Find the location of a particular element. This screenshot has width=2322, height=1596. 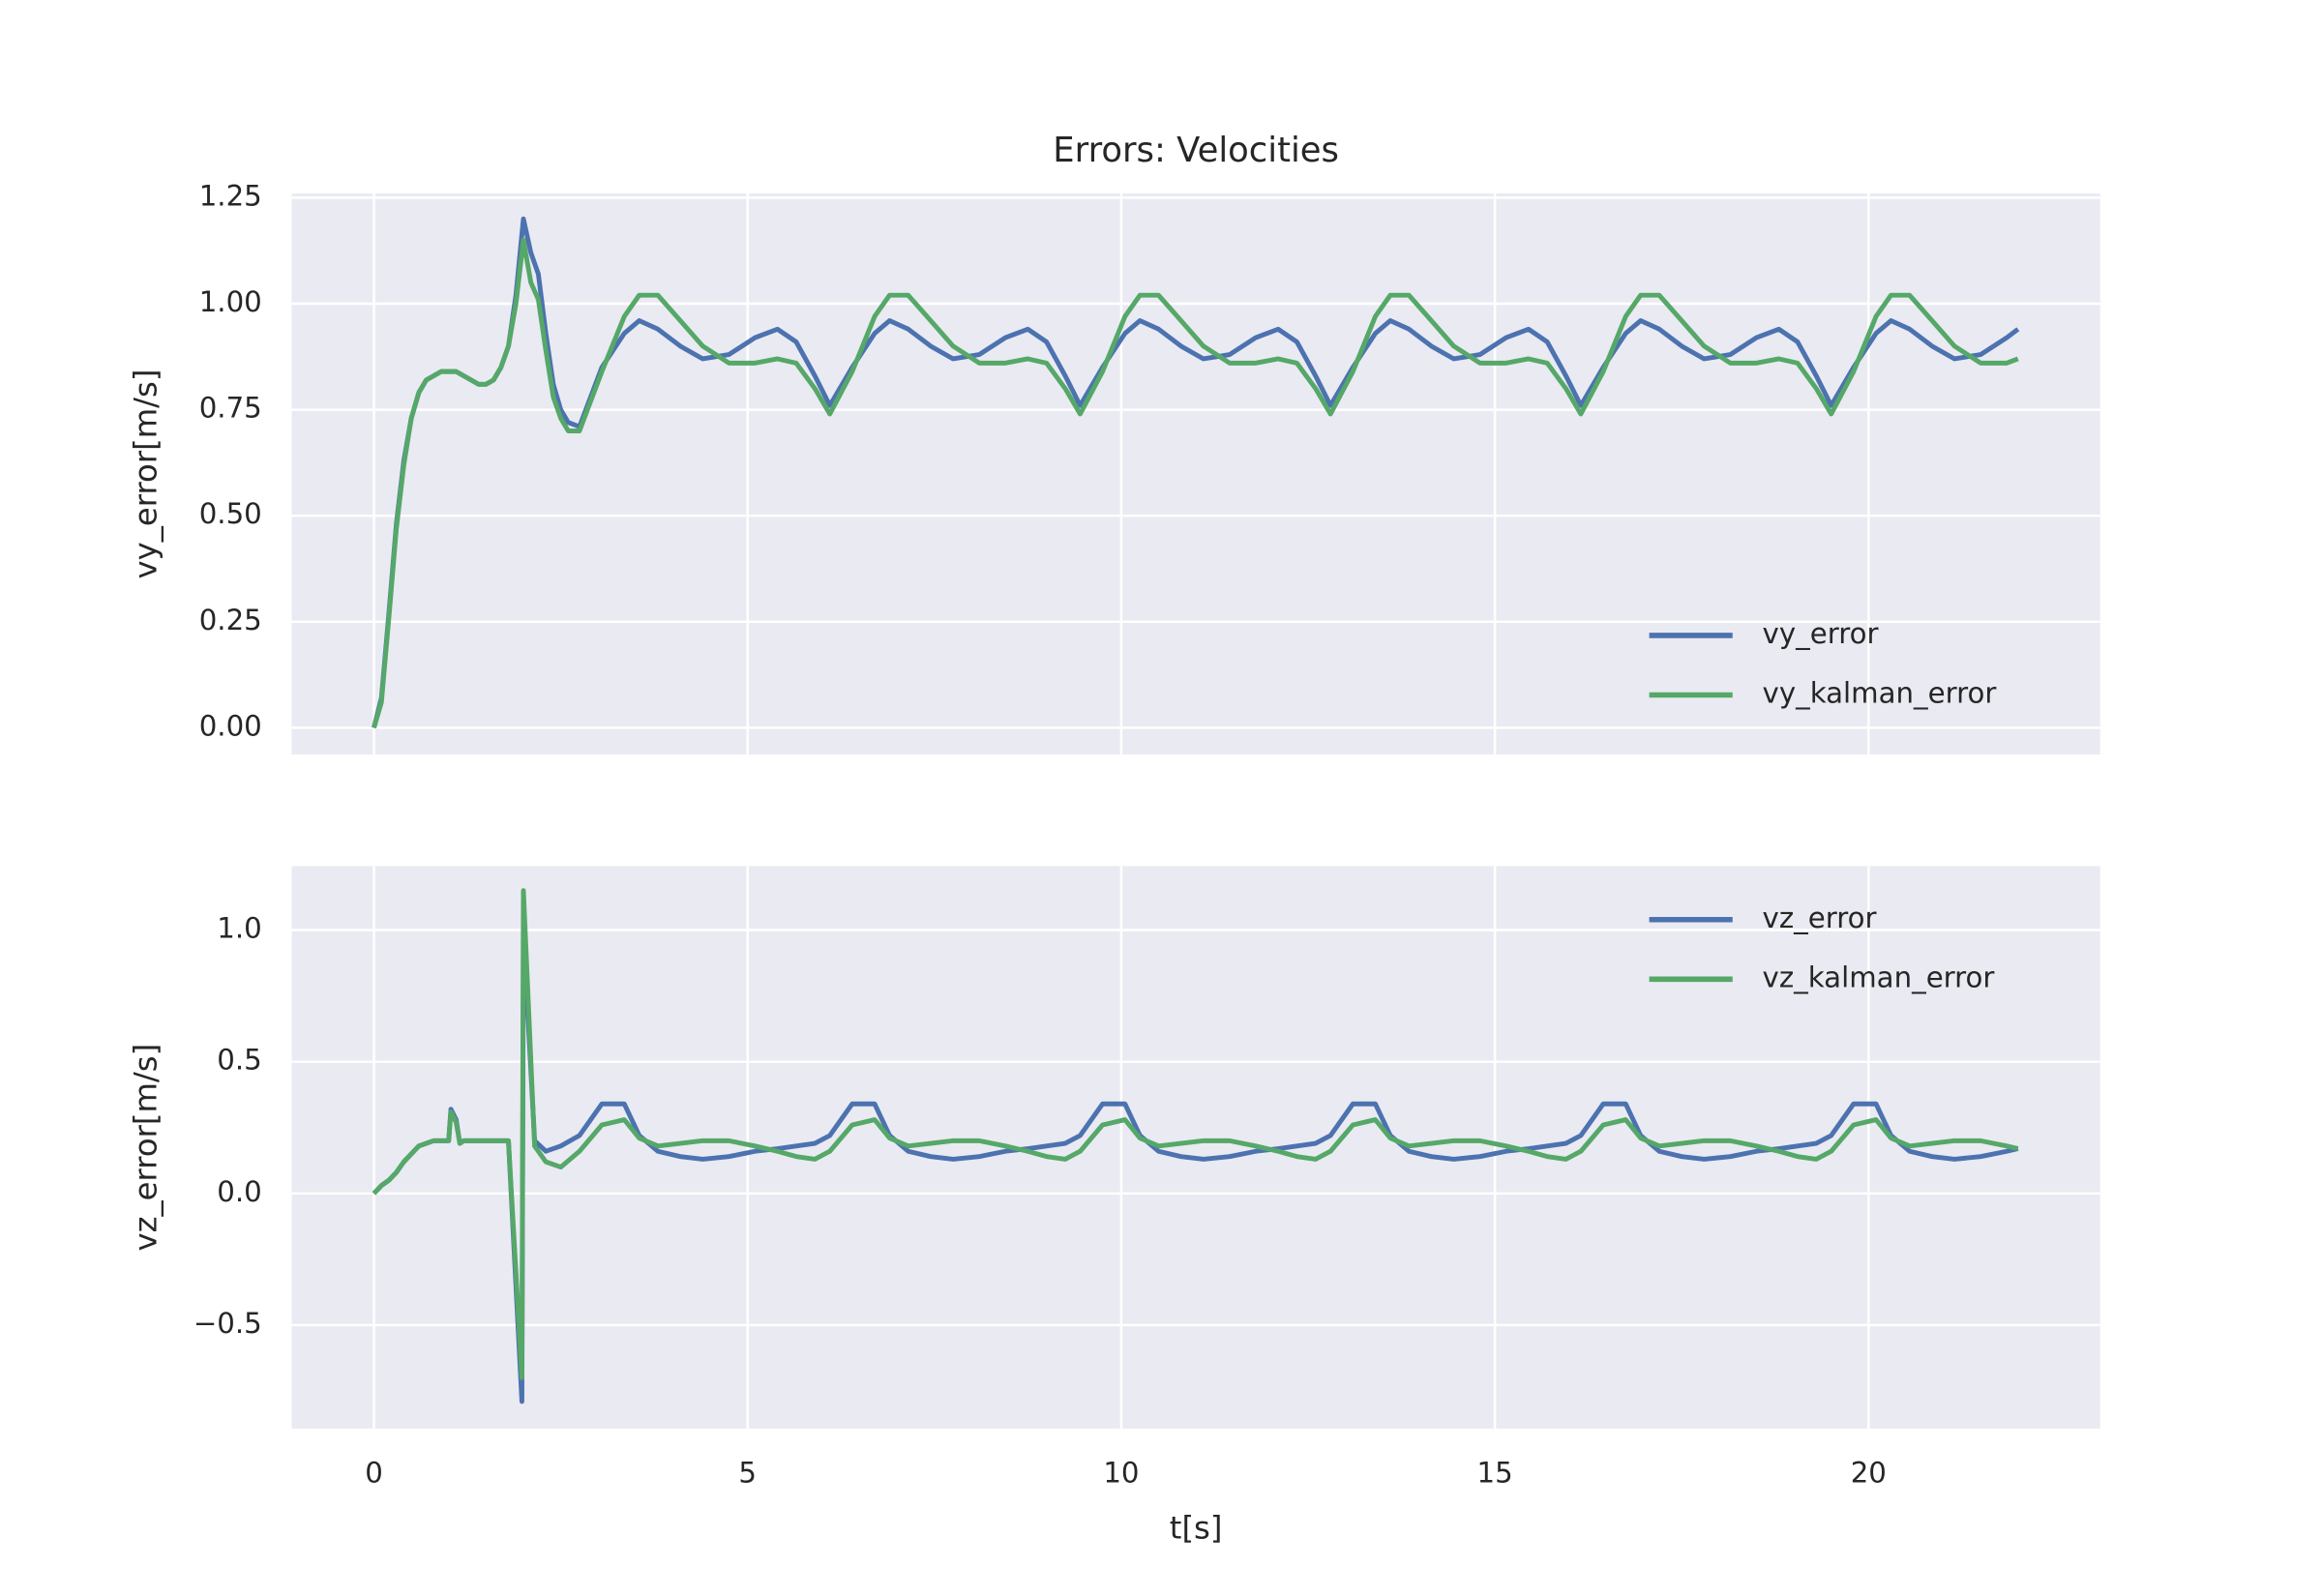

y-tick-label: 0.25 is located at coordinates (230, 620).